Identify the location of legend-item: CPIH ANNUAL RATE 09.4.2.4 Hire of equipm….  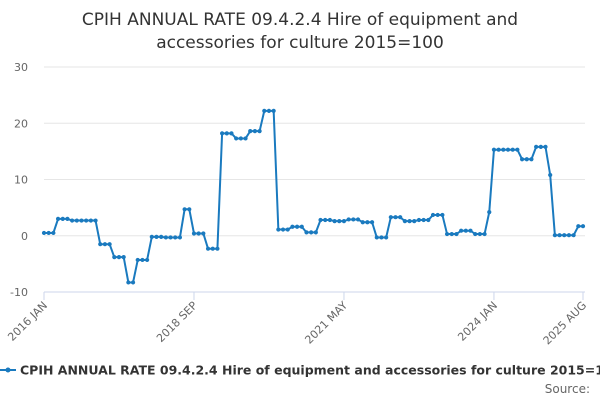
(300, 370).